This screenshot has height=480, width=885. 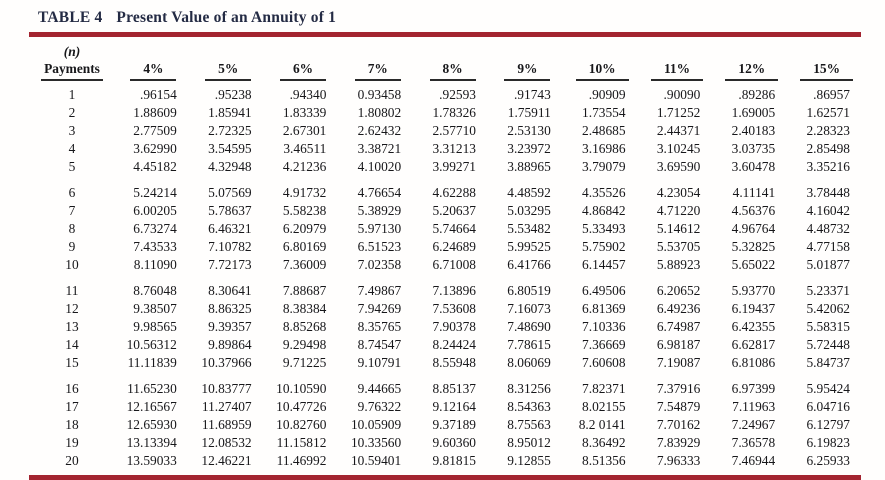 I want to click on value-cell: 7.48690, so click(x=529, y=326).